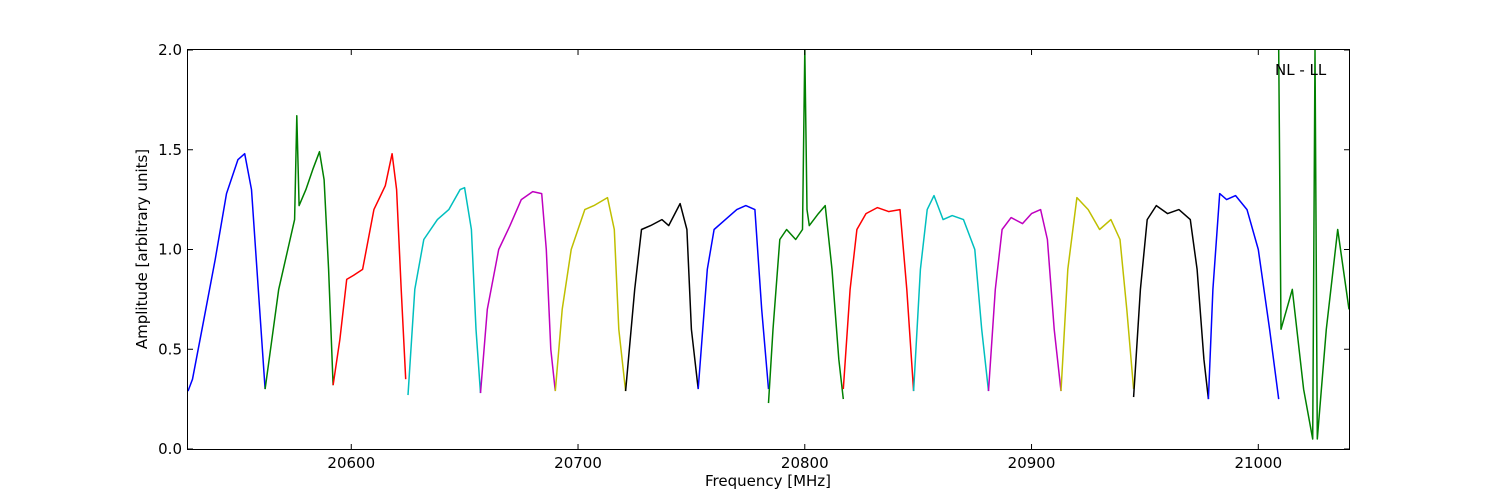 This screenshot has width=1500, height=500. Describe the element at coordinates (351, 463) in the screenshot. I see `x-tick-label: 20600` at that location.